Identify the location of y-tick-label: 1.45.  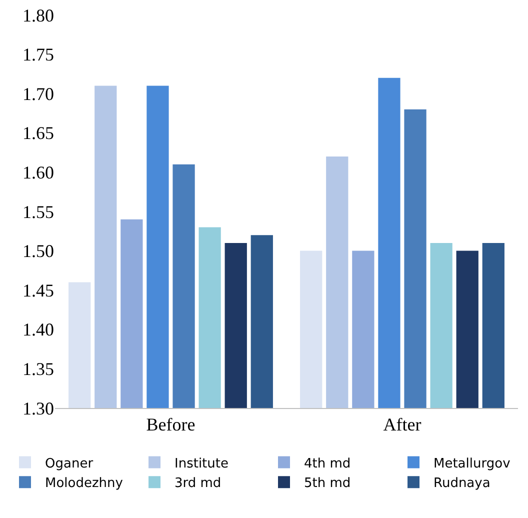
(38, 290).